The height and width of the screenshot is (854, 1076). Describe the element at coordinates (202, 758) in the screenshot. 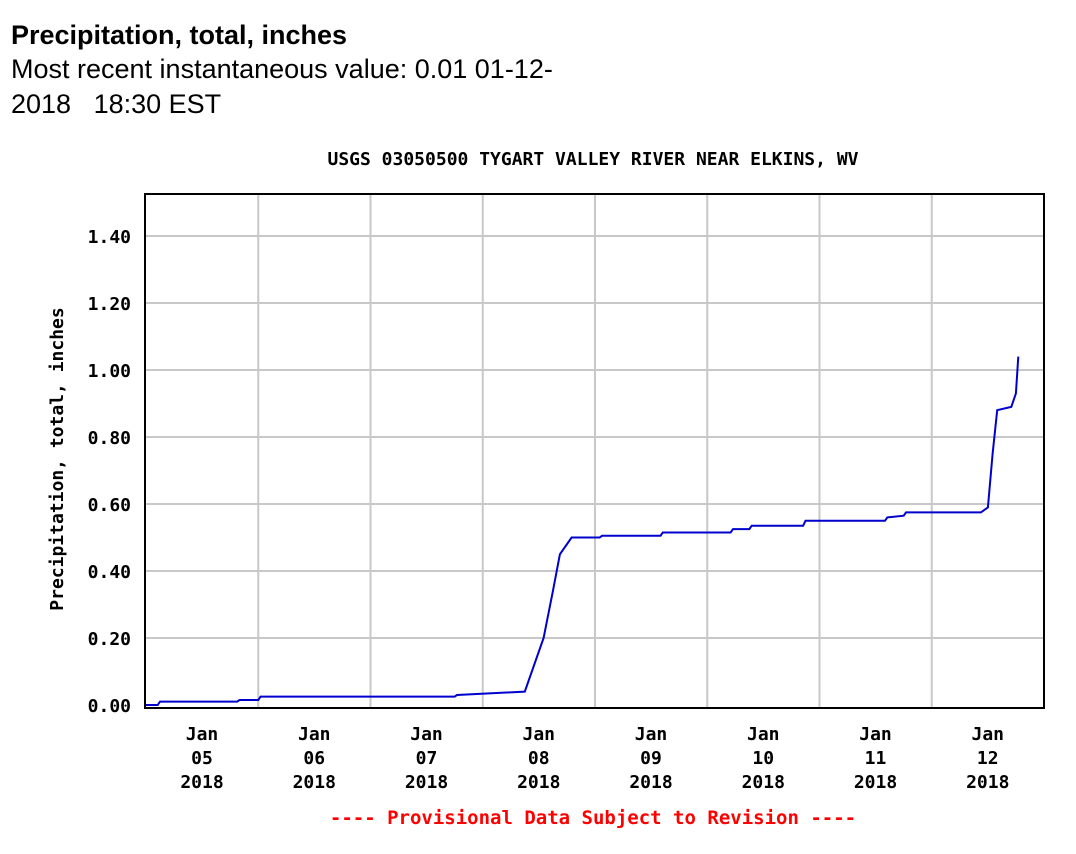

I see `x-tick-day: 05` at that location.